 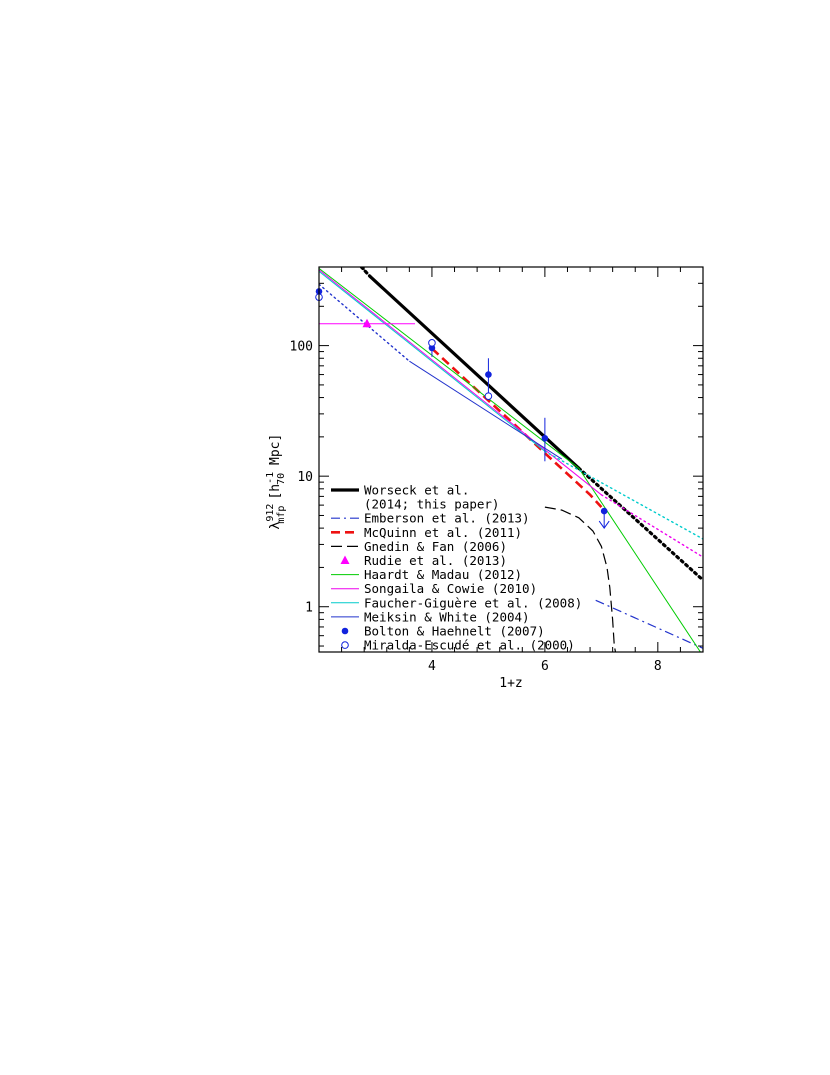 I want to click on y-axis-label-symbol: λ, so click(x=275, y=526).